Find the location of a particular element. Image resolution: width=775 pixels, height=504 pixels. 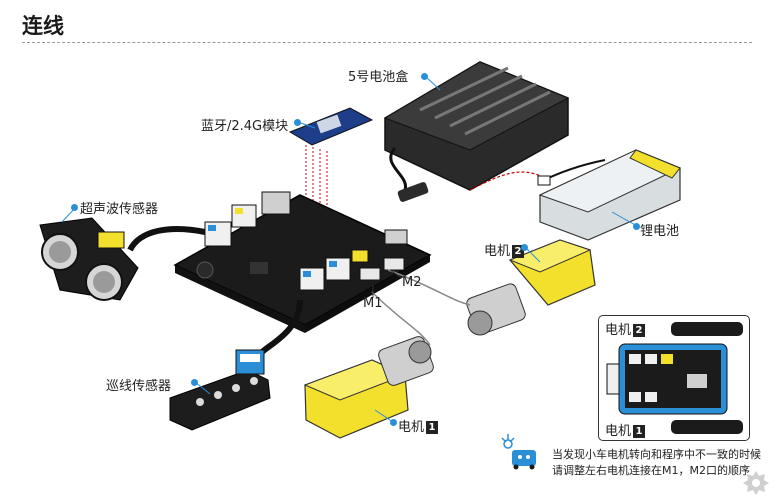

tip-line-1: 当发现小车电机转向和程序中不一致的时候 is located at coordinates (656, 454).